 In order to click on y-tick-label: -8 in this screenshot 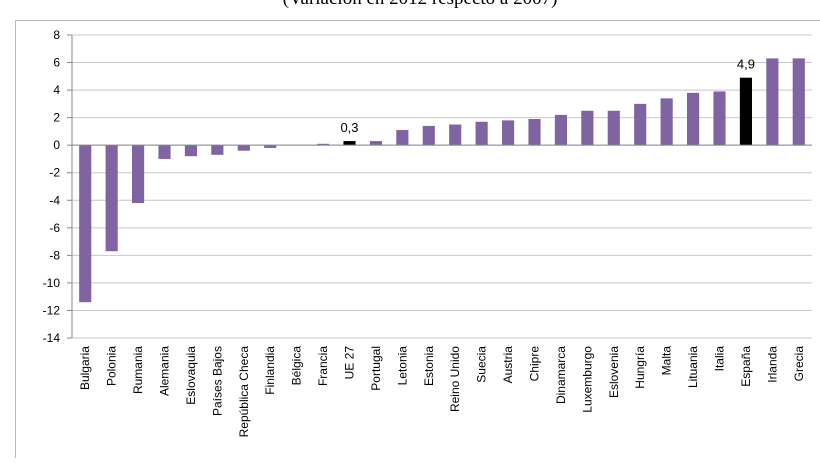, I will do `click(54, 255)`.